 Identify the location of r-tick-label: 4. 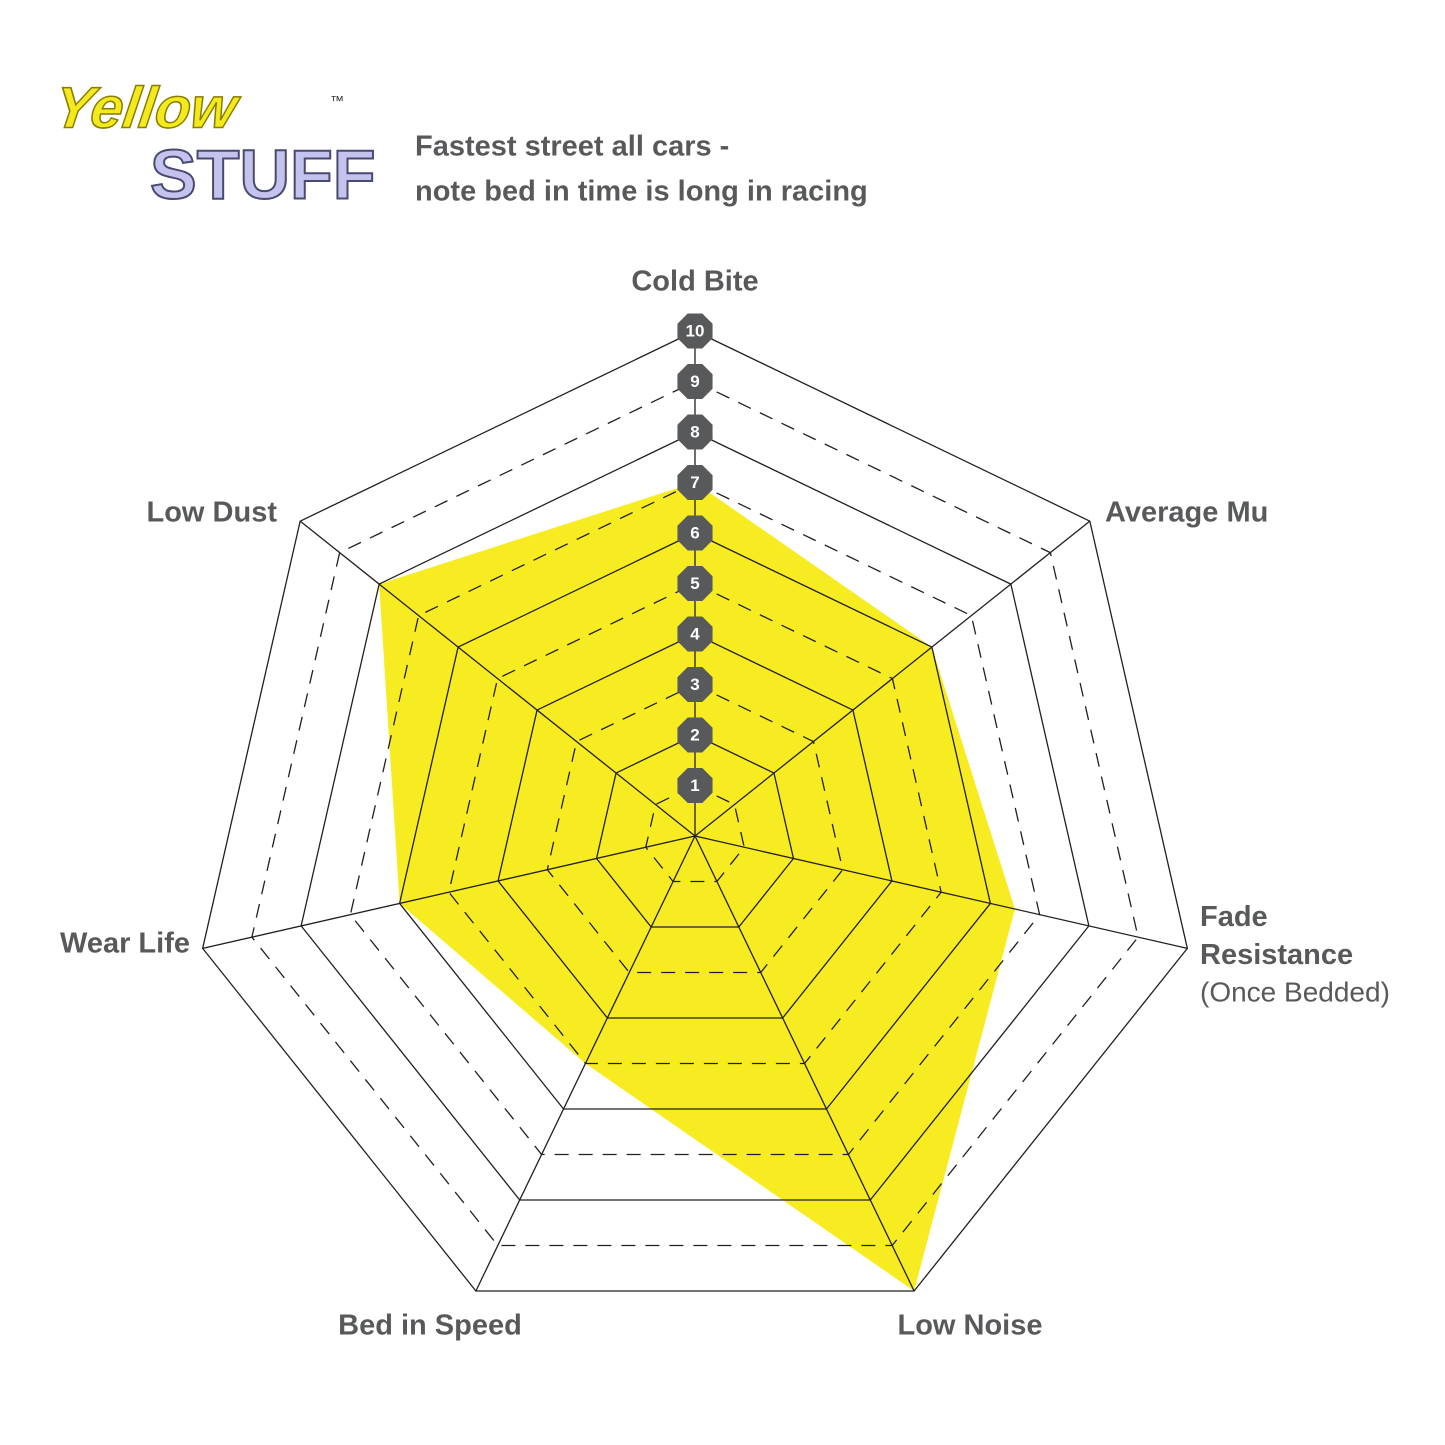
(695, 633).